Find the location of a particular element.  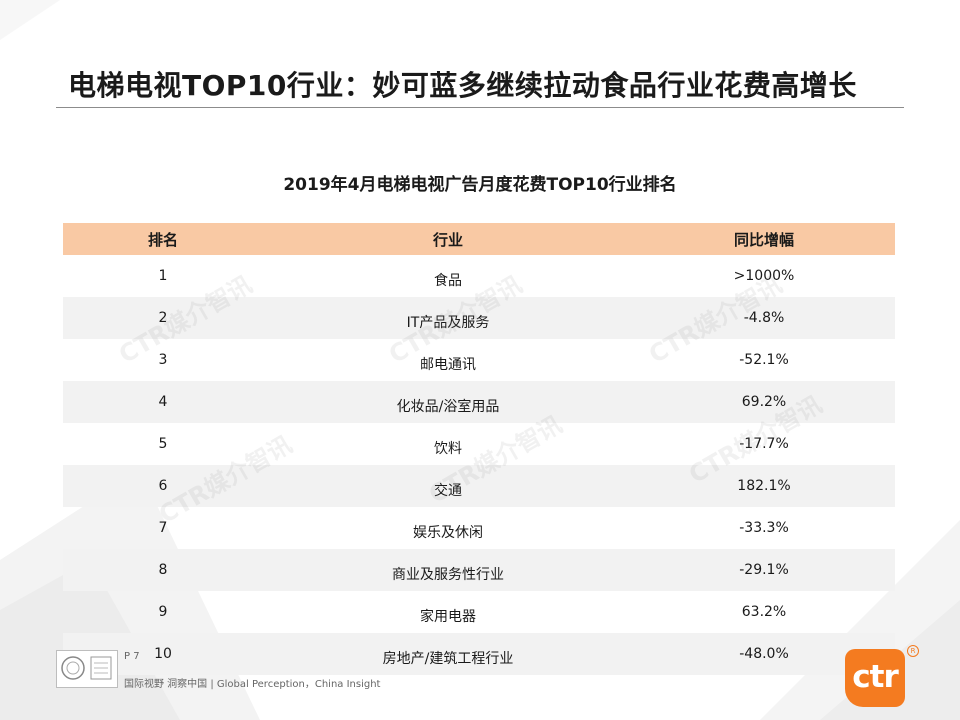

yoy-cell: 69.2% is located at coordinates (764, 402).